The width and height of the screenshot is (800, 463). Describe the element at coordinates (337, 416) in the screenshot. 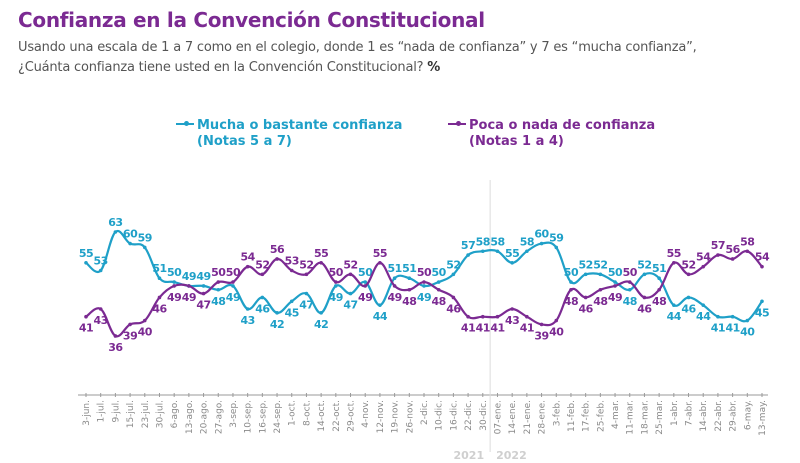

I see `x-tick-label: 22-oct.` at that location.